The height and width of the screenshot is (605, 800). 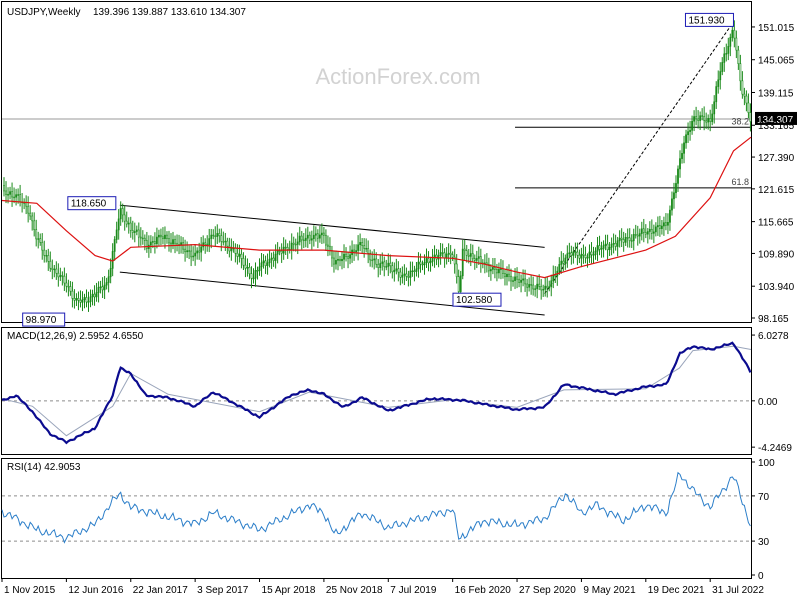 I want to click on macd-y-tick-label: 0.00, so click(x=768, y=402).